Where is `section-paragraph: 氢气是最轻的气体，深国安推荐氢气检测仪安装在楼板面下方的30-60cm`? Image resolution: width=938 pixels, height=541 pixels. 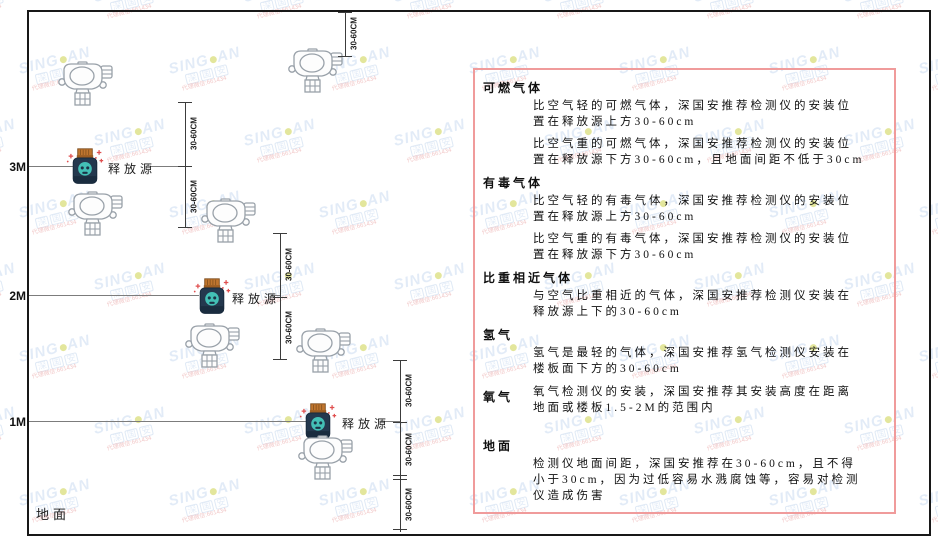
section-paragraph: 氢气是最轻的气体，深国安推荐氢气检测仪安装在楼板面下方的30-60cm is located at coordinates (692, 361).